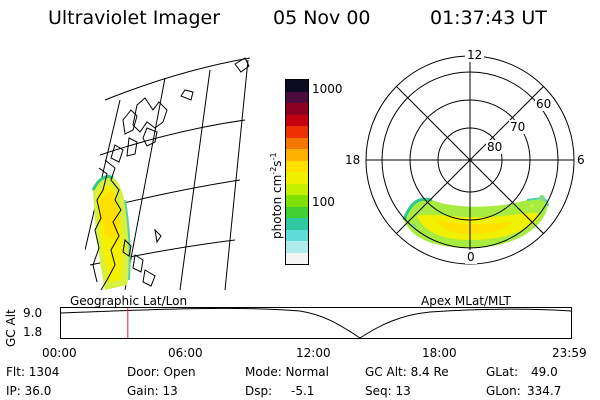 The height and width of the screenshot is (400, 600). Describe the element at coordinates (502, 372) in the screenshot. I see `glat-label: GLat:` at that location.